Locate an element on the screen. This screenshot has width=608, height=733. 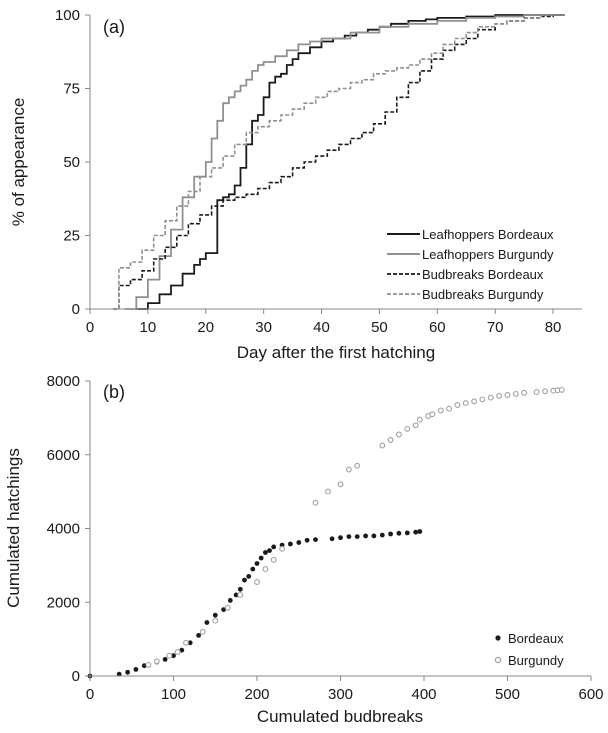
x-tick-label: 100 is located at coordinates (173, 694).